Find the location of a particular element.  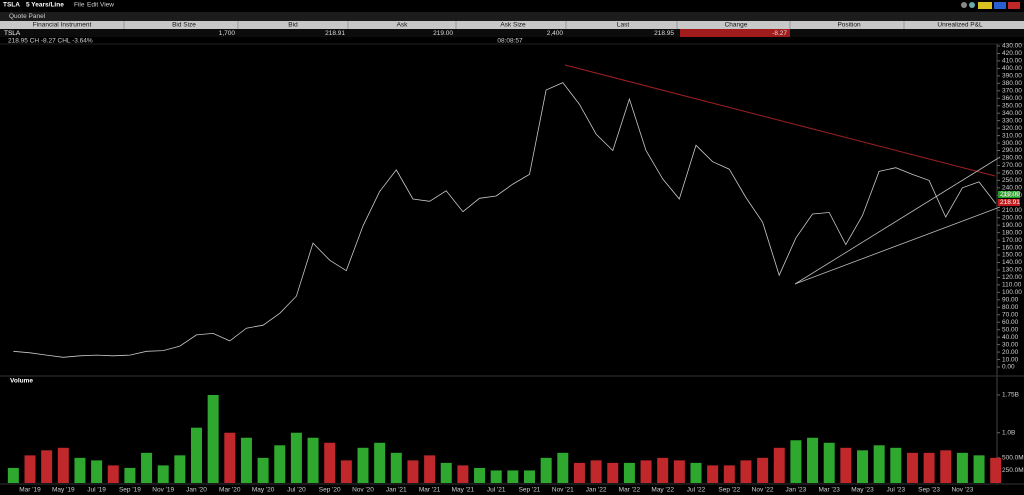

y-tick-label: 10.00 is located at coordinates (1010, 359).